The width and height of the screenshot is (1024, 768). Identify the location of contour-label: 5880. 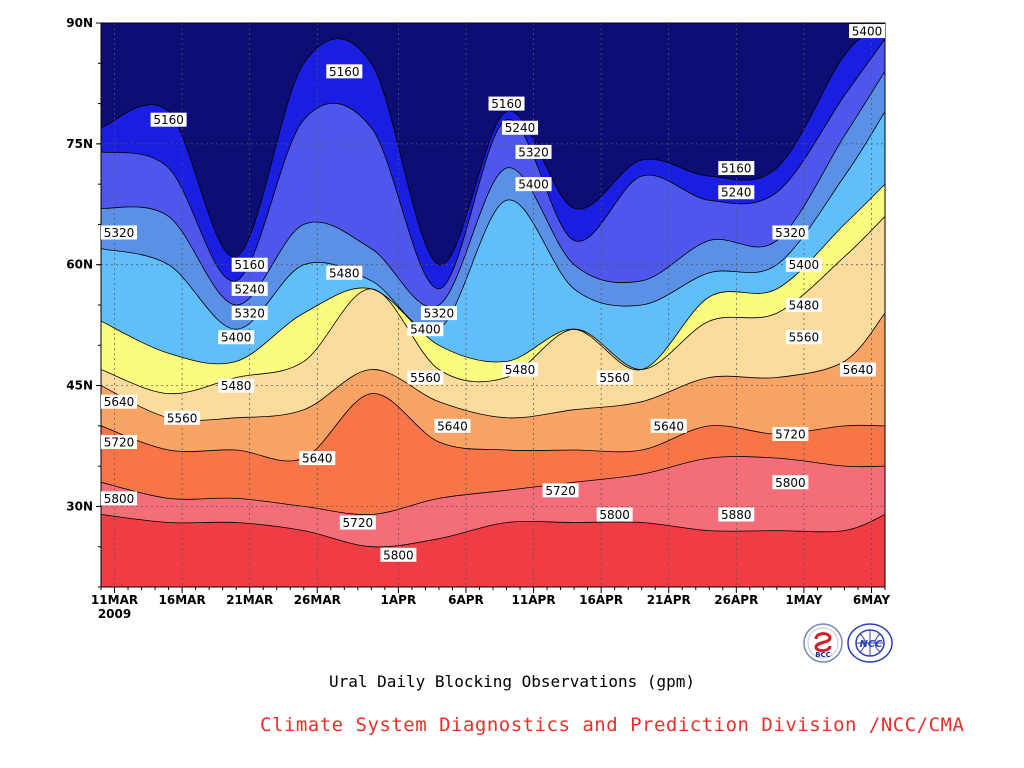
(736, 514).